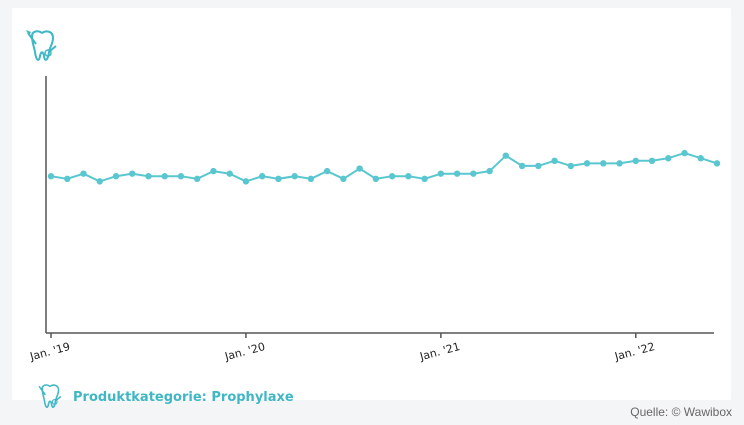 This screenshot has height=425, width=744. Describe the element at coordinates (245, 351) in the screenshot. I see `x-tick-label: Jan. '20` at that location.